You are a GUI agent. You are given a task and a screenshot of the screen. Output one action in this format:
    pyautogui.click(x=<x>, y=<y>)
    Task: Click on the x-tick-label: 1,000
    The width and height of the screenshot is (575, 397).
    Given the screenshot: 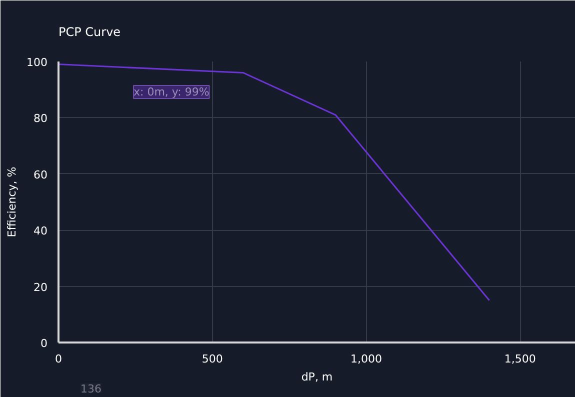 What is the action you would take?
    pyautogui.click(x=366, y=359)
    